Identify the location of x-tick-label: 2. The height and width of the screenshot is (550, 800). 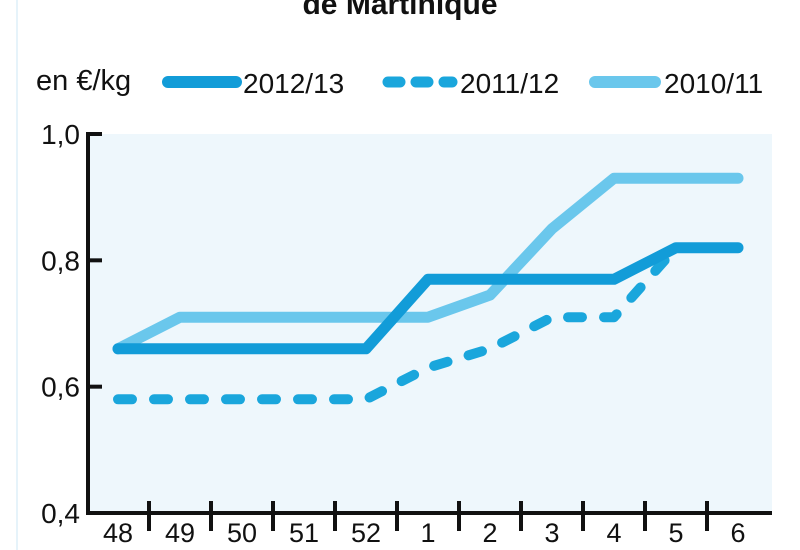
(489, 533).